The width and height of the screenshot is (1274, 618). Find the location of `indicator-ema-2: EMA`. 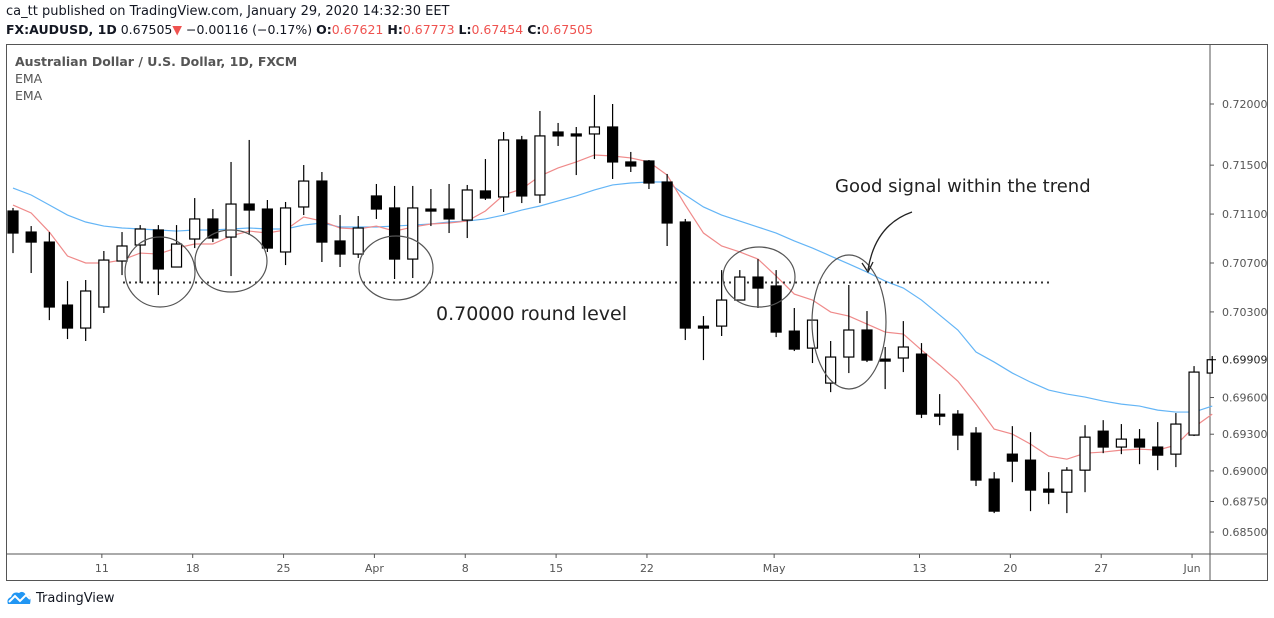

indicator-ema-2: EMA is located at coordinates (29, 95).